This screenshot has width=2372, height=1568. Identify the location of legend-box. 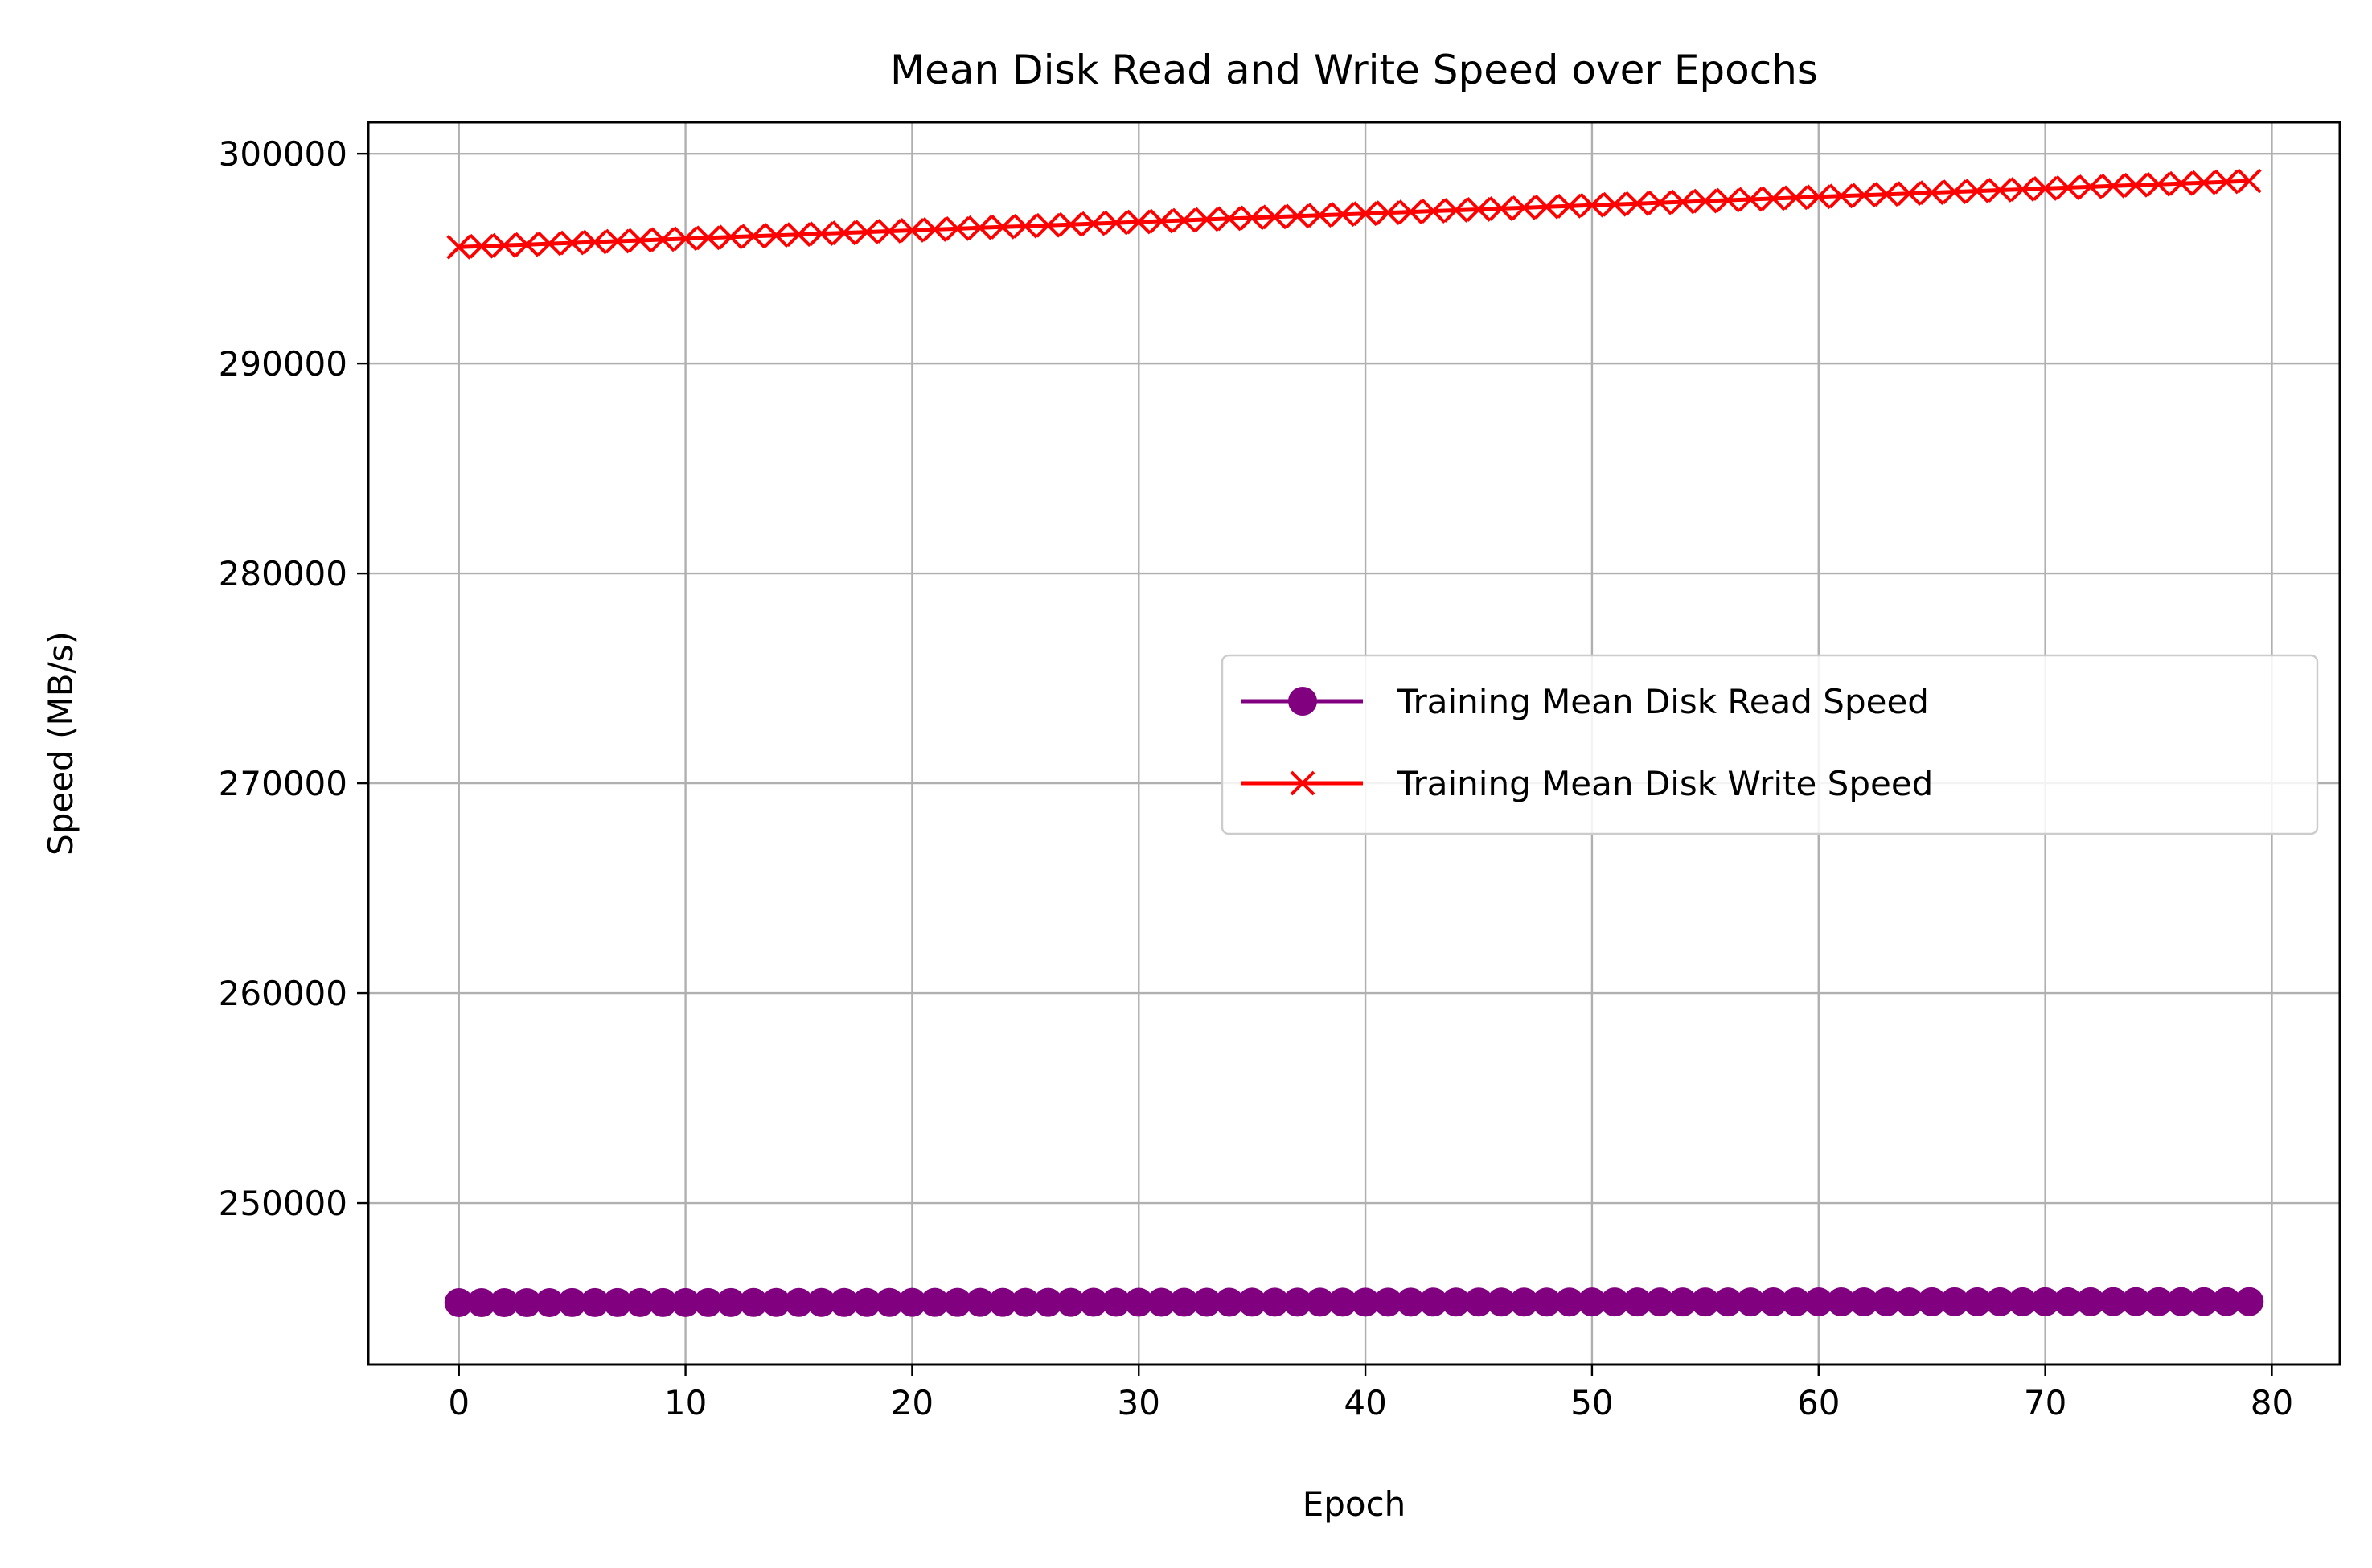
(1770, 744).